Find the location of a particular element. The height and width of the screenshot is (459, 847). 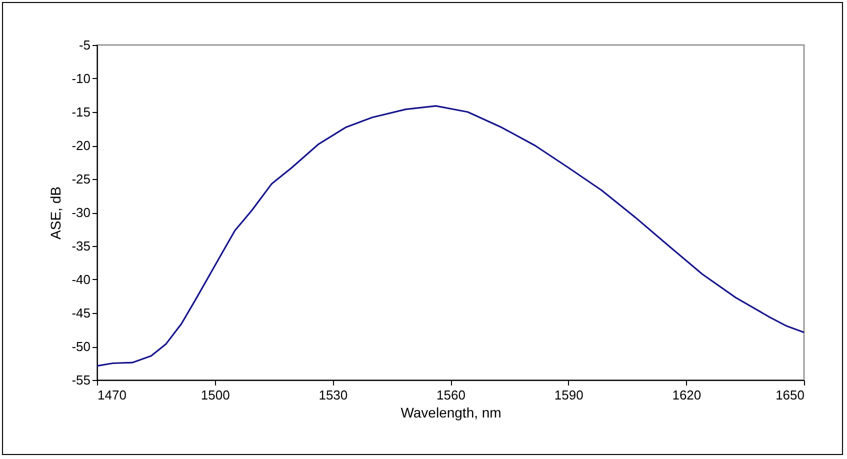

x-tick-label: 1500 is located at coordinates (215, 395).